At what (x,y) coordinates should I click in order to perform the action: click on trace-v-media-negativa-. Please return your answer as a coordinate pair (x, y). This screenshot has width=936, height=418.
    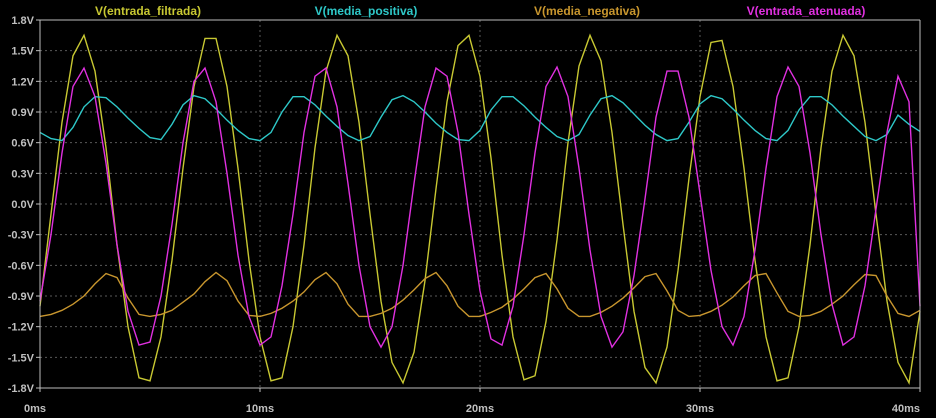
    Looking at the image, I should click on (480, 294).